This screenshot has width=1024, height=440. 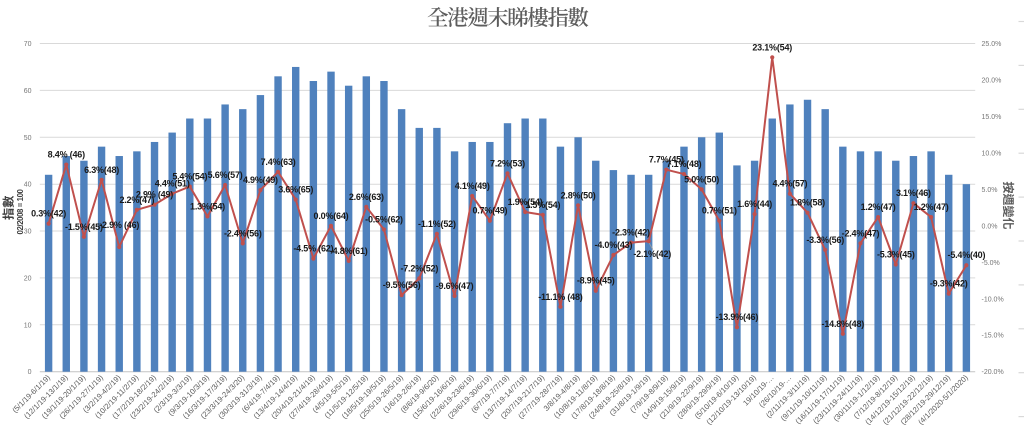 What do you see at coordinates (189, 176) in the screenshot?
I see `svg-text: 5.4%(54)` at bounding box center [189, 176].